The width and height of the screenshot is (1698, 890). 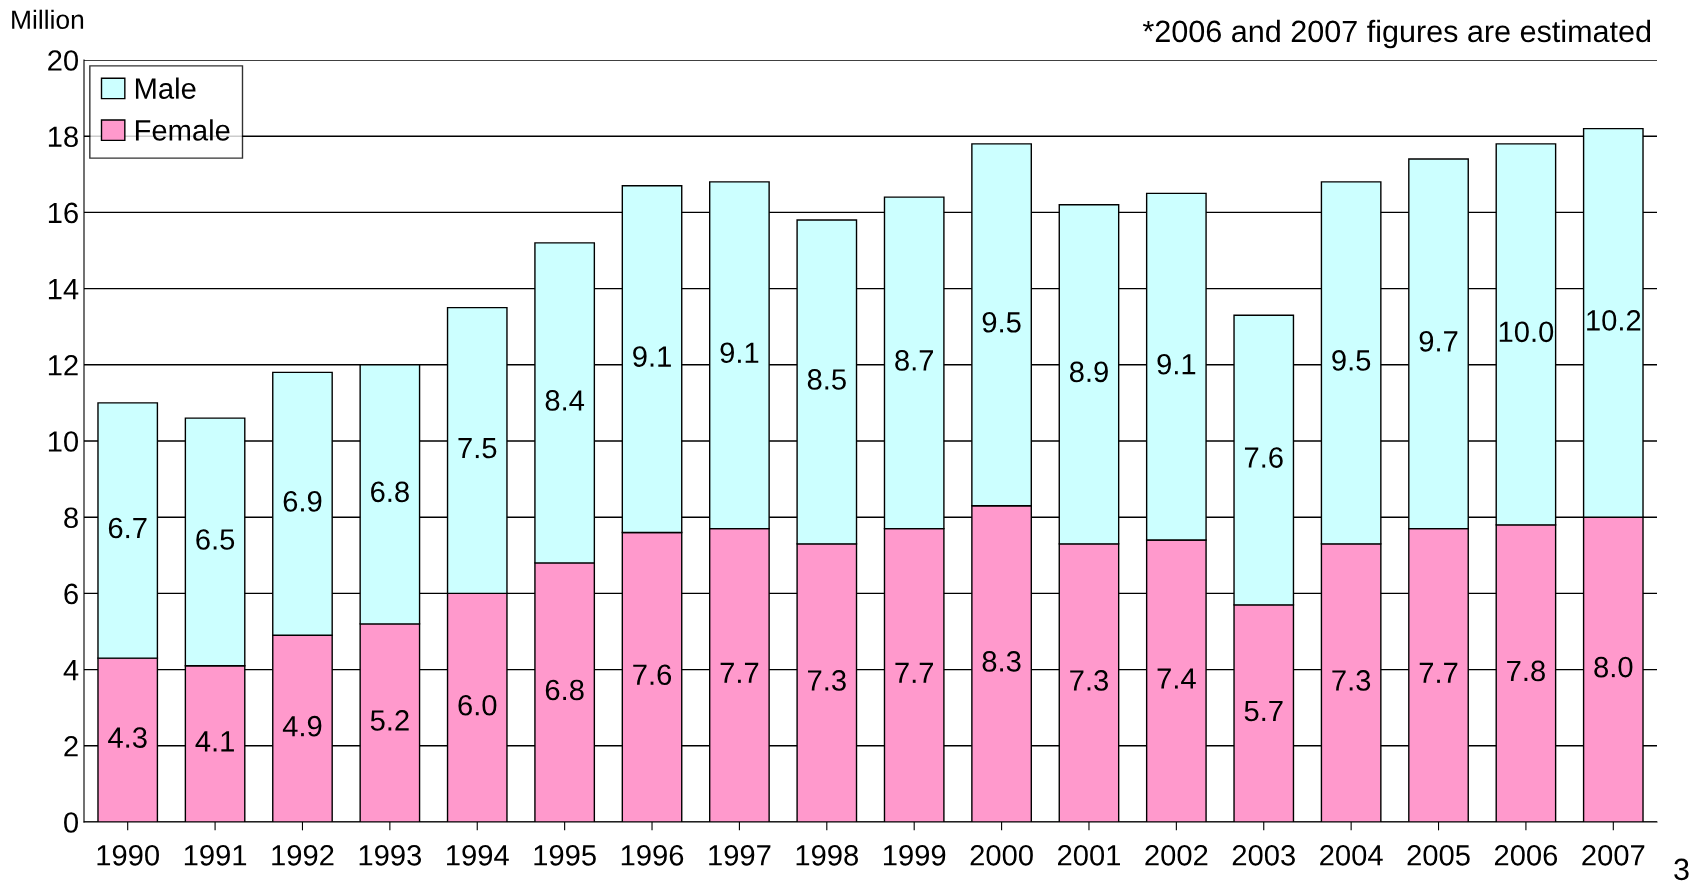 I want to click on x-tick-label: 2005, so click(x=1438, y=855).